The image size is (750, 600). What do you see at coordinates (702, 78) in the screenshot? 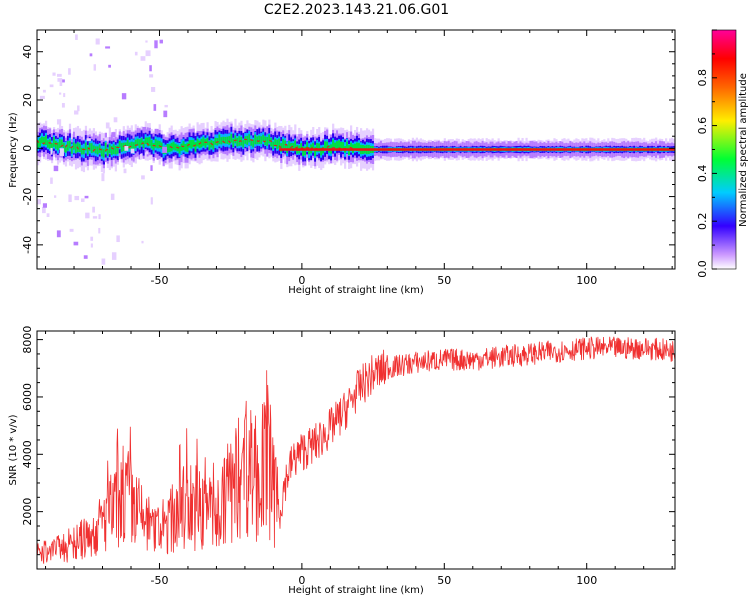
I see `colorbar-tick-label: 0.8` at bounding box center [702, 78].